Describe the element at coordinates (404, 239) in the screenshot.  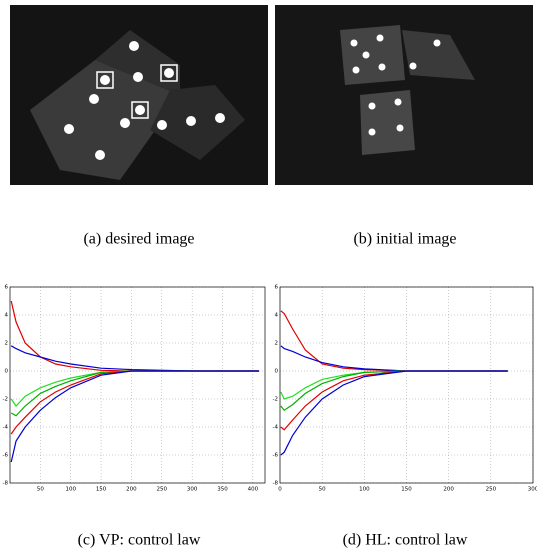
I see `caption: (b) initial image` at that location.